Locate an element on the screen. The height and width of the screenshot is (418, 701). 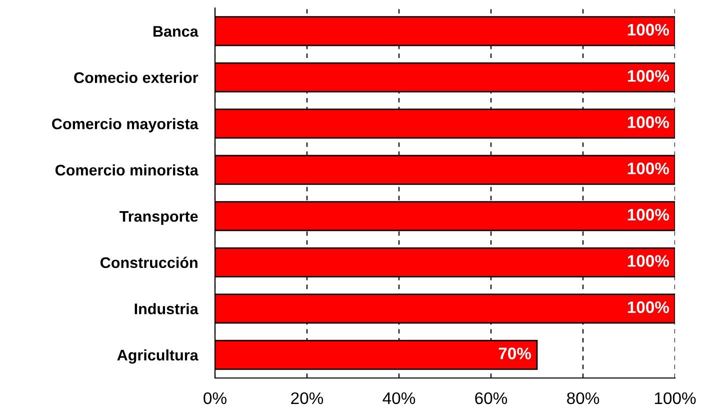
y-tick-label: Comecio exterior is located at coordinates (136, 78).